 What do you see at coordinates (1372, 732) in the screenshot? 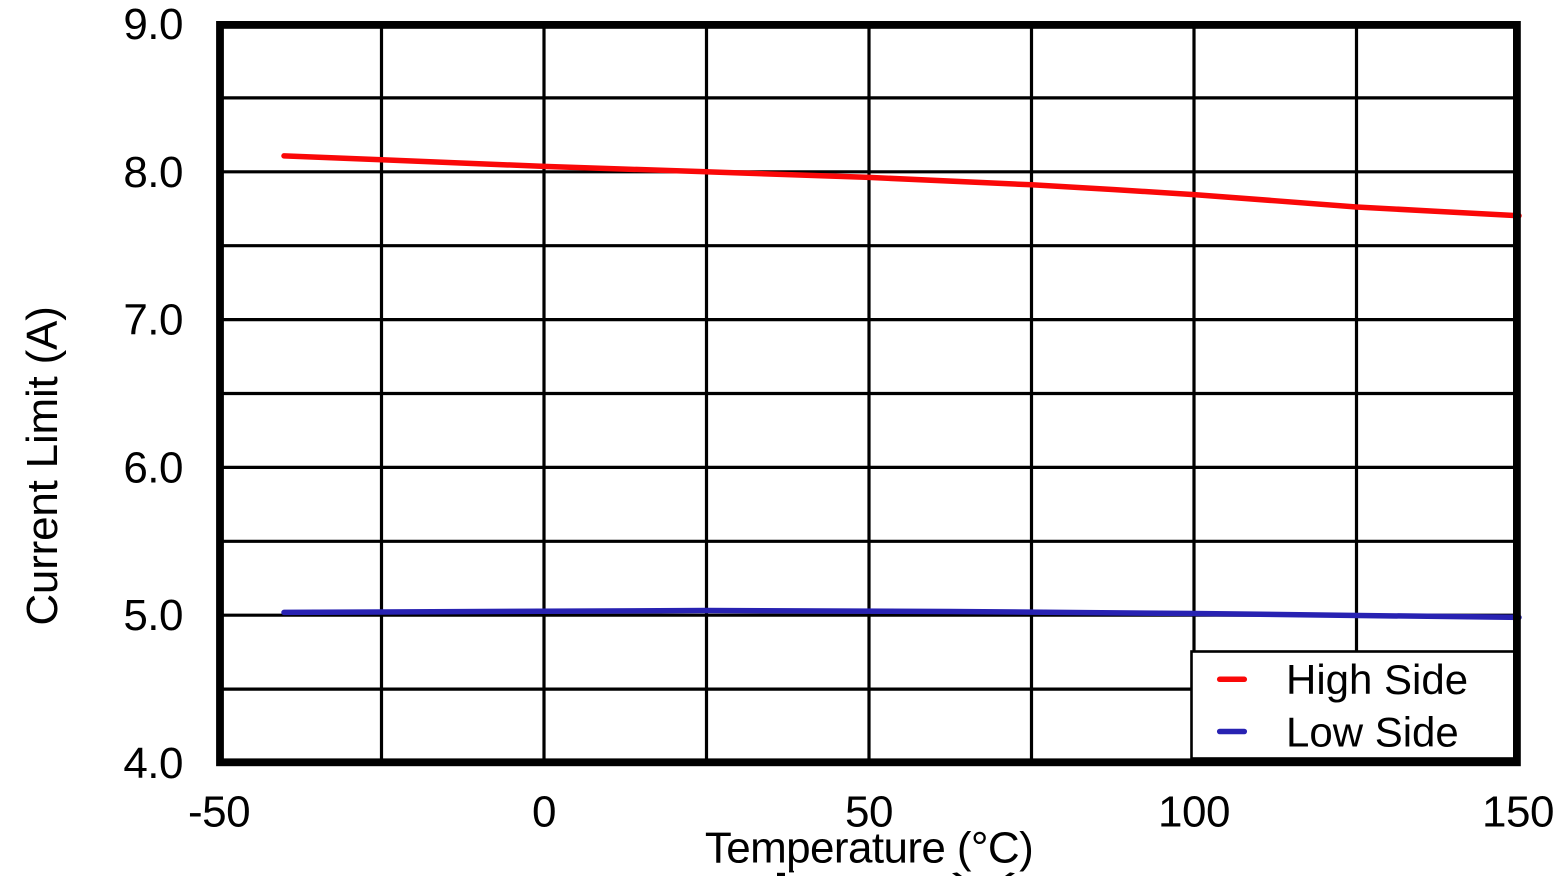
I see `svg-text: Low Side` at bounding box center [1372, 732].